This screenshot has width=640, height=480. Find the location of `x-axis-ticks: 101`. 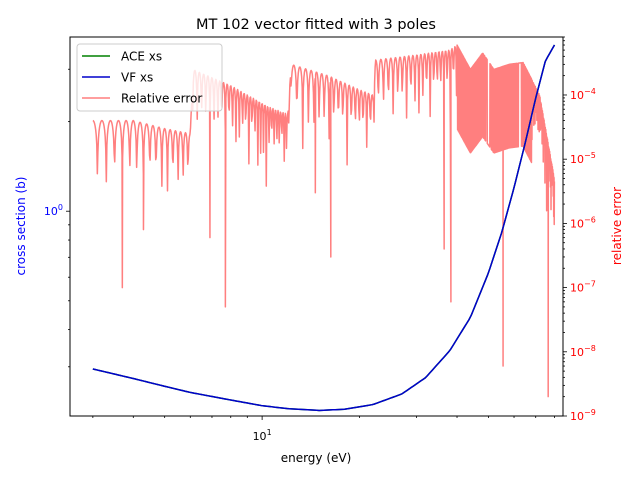

x-axis-ticks: 101 is located at coordinates (323, 429).